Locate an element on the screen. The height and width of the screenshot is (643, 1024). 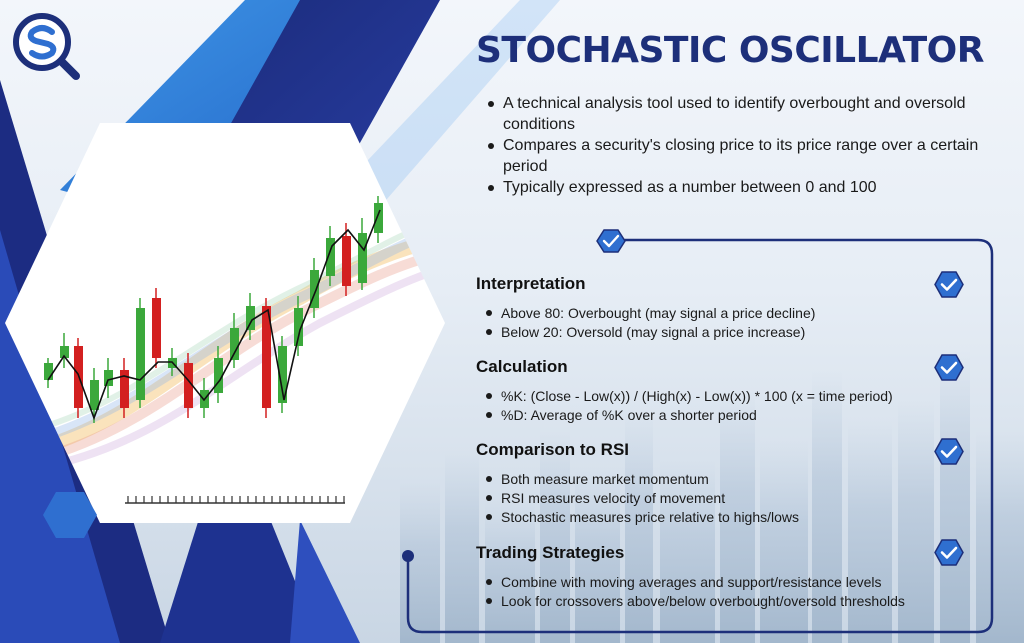
section-heading: Comparison to RSI is located at coordinates (553, 449).